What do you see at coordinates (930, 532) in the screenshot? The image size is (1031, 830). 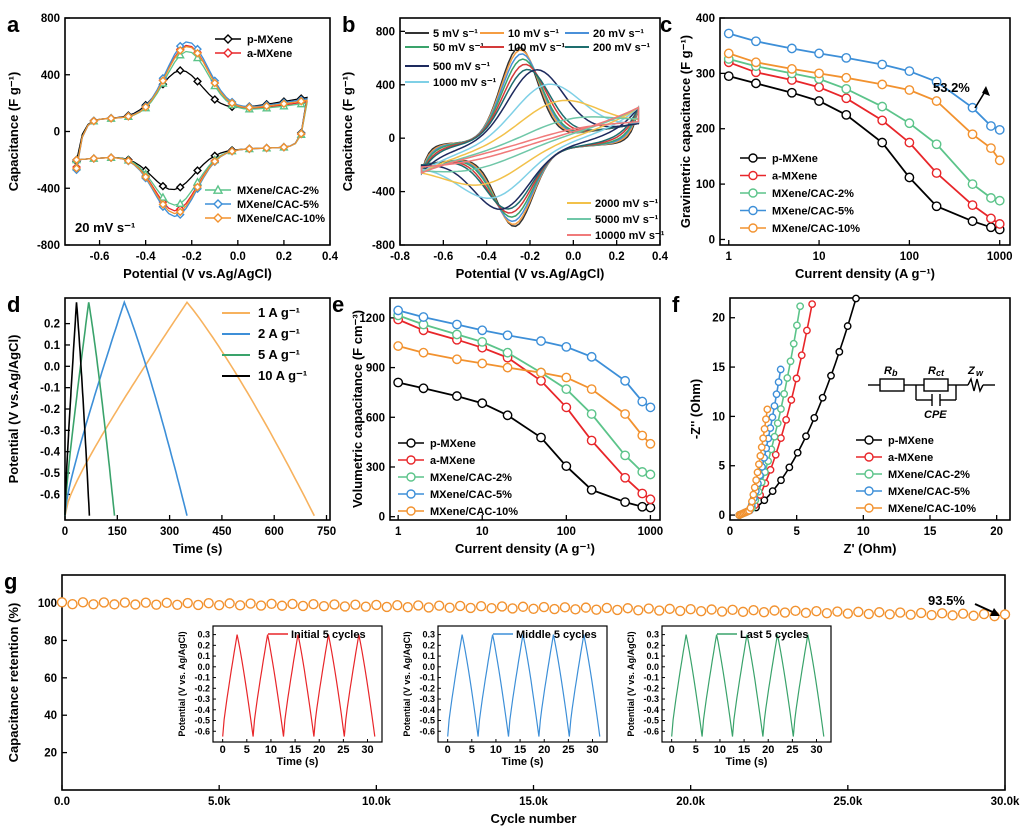 I see `x-tick-label: 15` at bounding box center [930, 532].